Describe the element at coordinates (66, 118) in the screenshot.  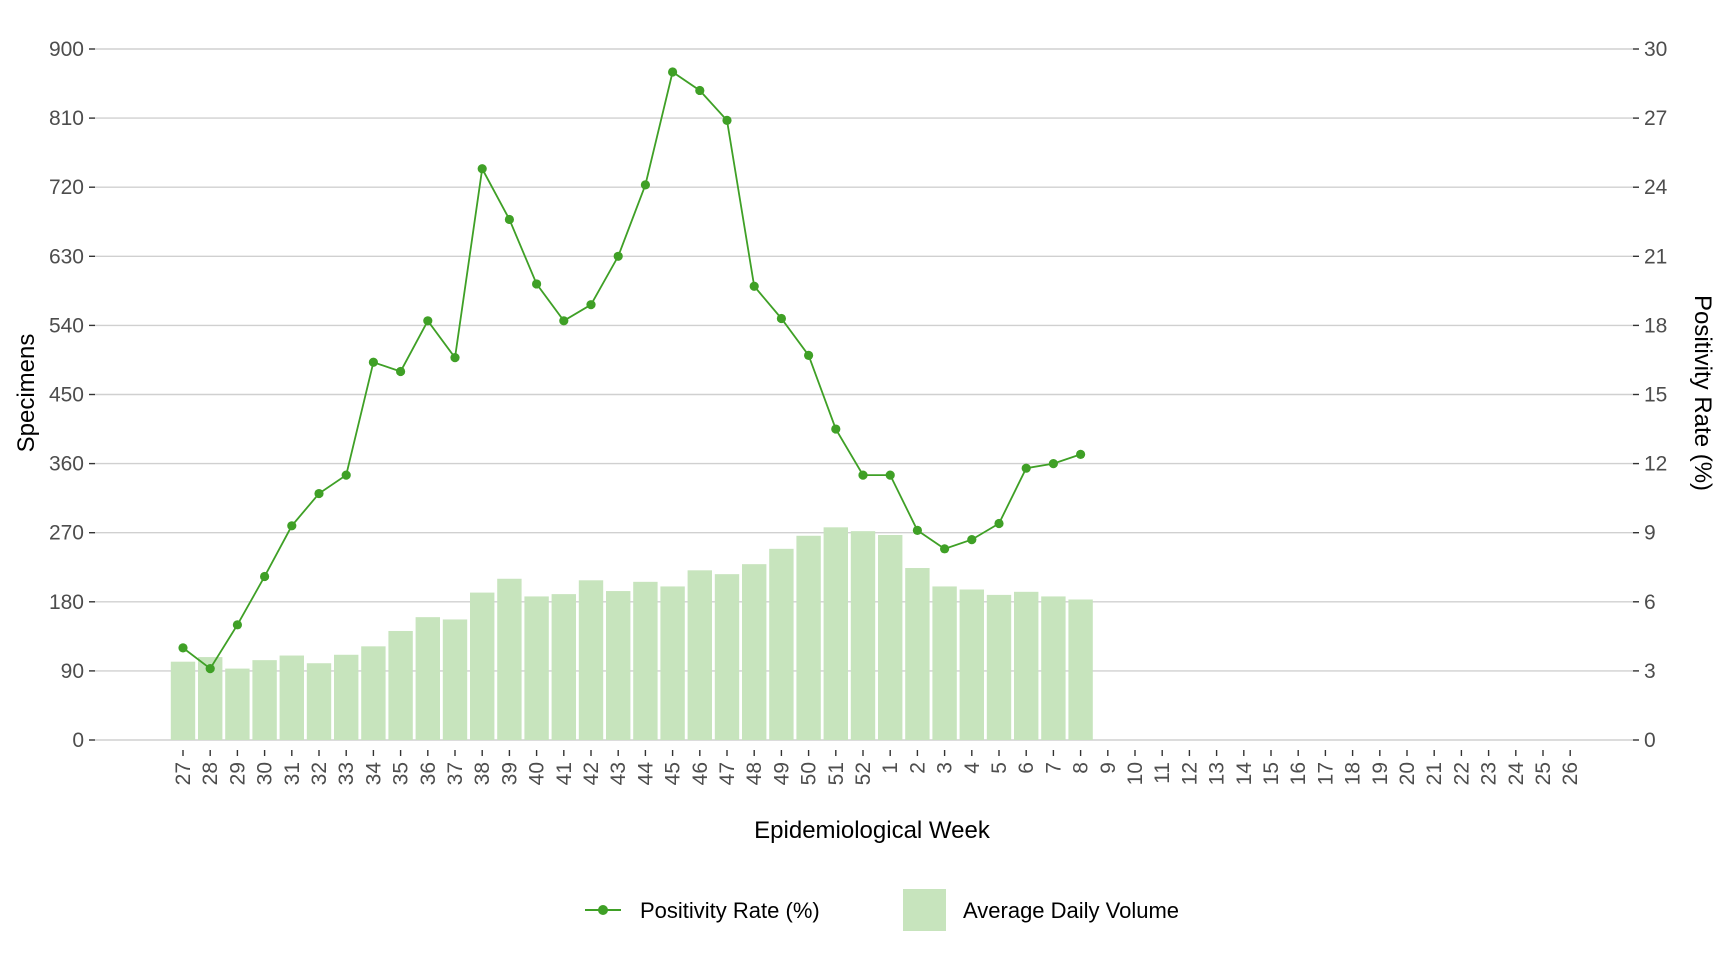
I see `left-tick-label-9: 810` at that location.